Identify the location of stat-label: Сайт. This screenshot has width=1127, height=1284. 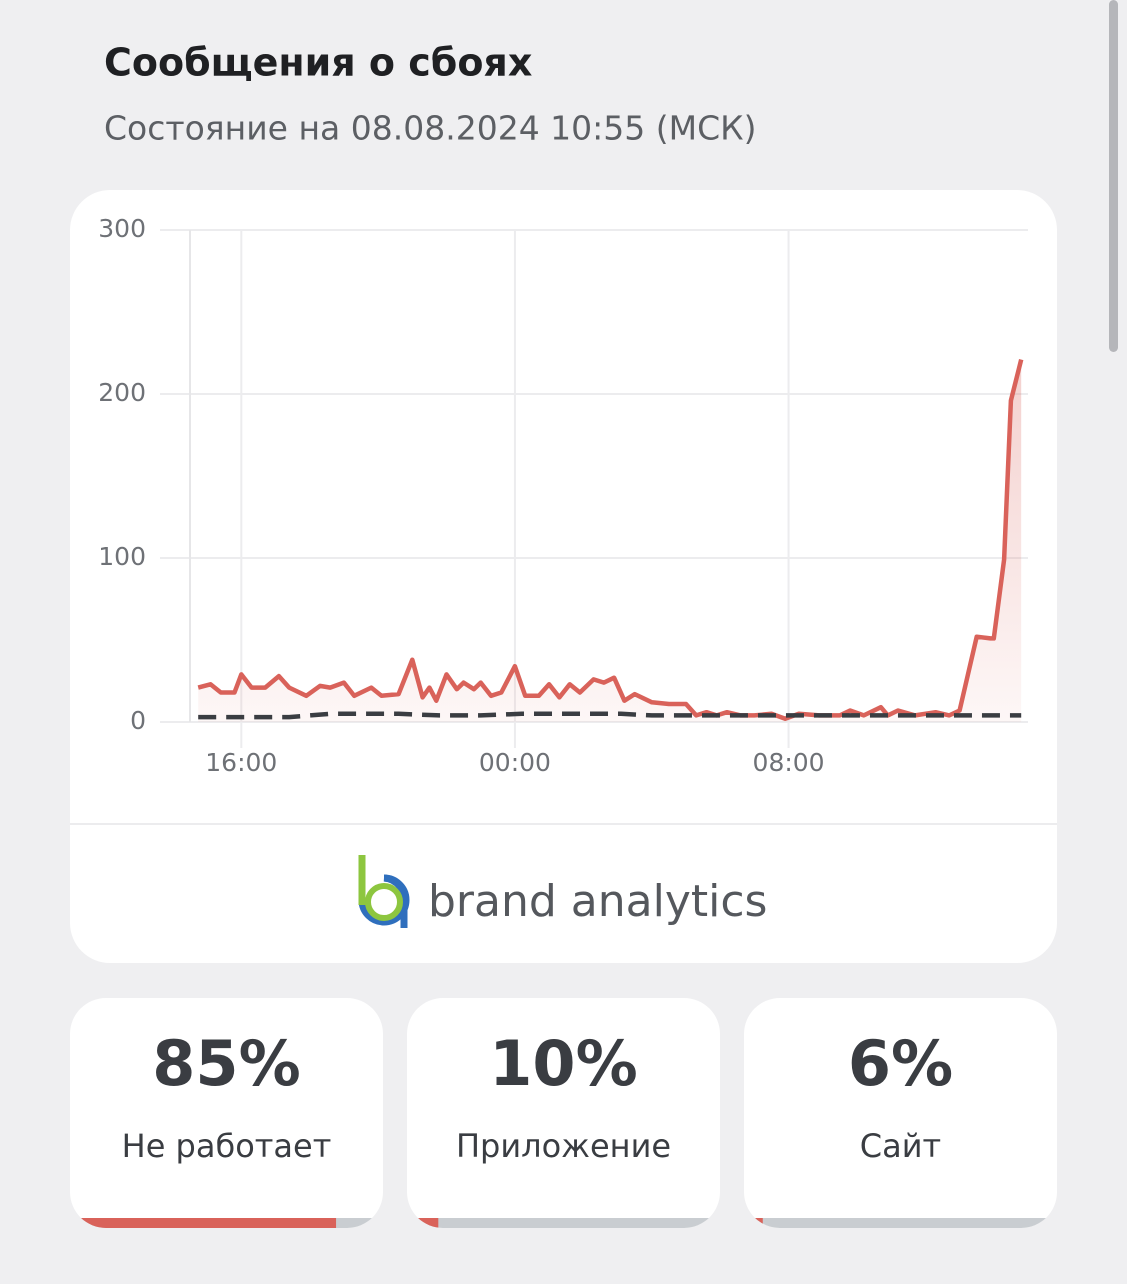
(900, 1146).